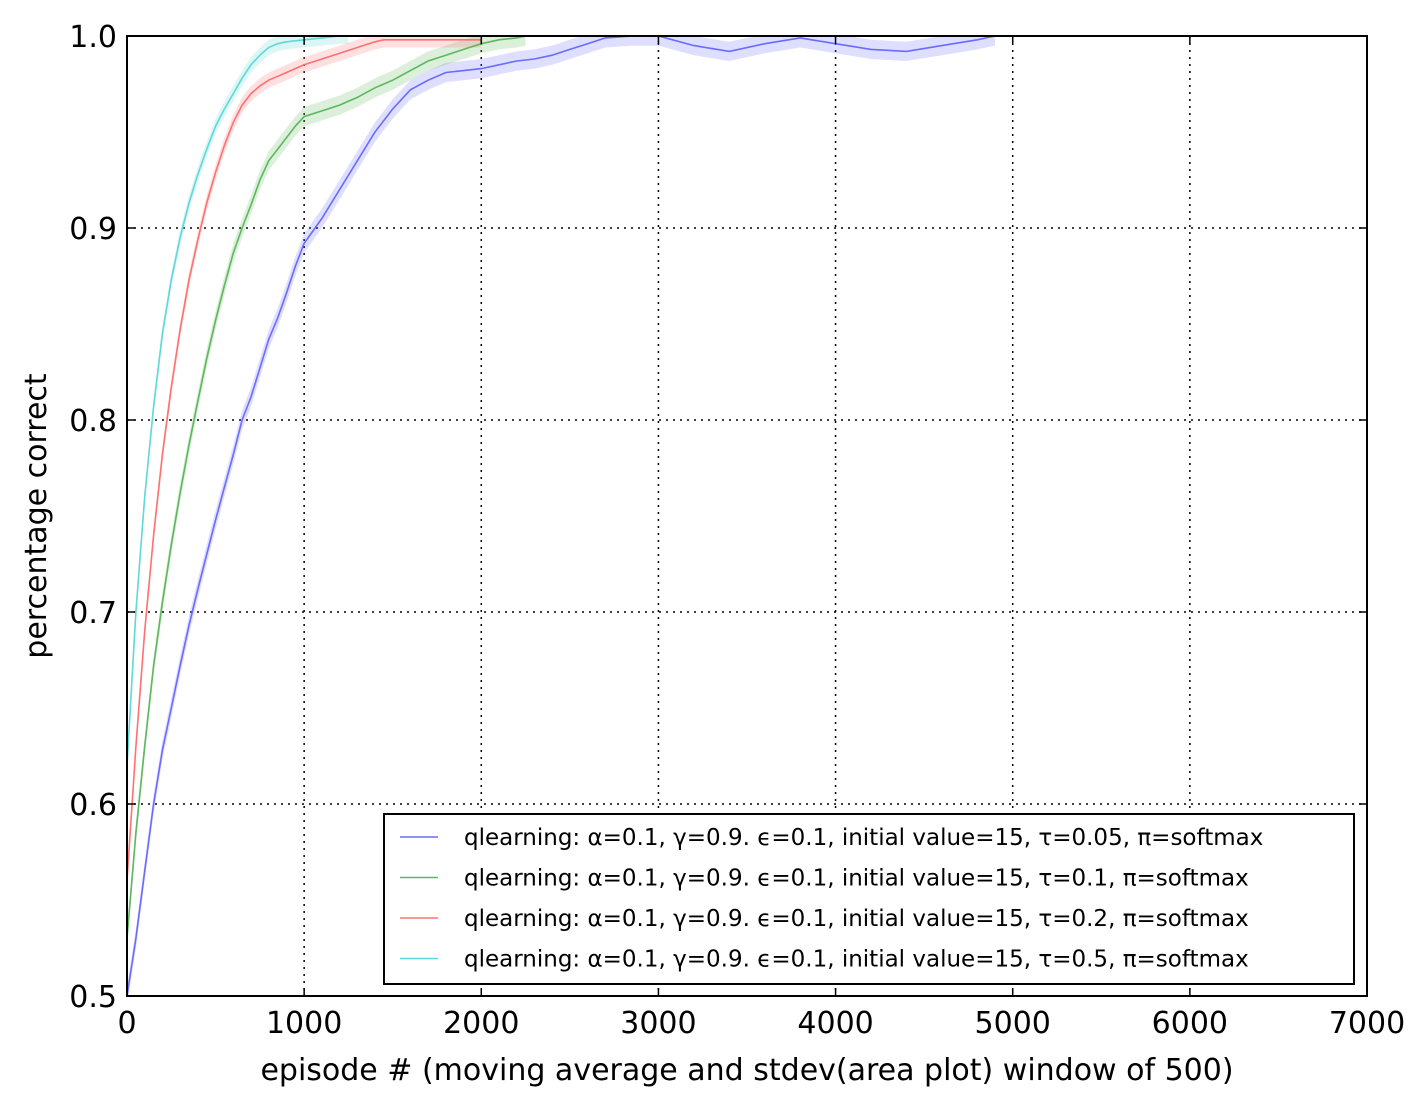 This screenshot has width=1426, height=1107. What do you see at coordinates (93, 613) in the screenshot?
I see `y-tick-label: 0.7` at bounding box center [93, 613].